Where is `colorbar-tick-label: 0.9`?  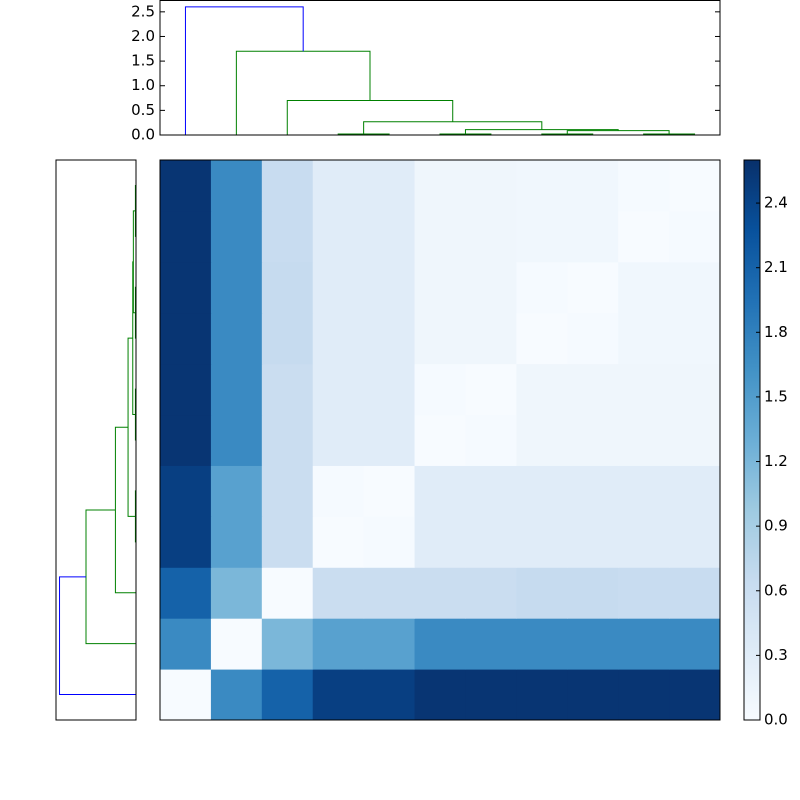 colorbar-tick-label: 0.9 is located at coordinates (776, 526).